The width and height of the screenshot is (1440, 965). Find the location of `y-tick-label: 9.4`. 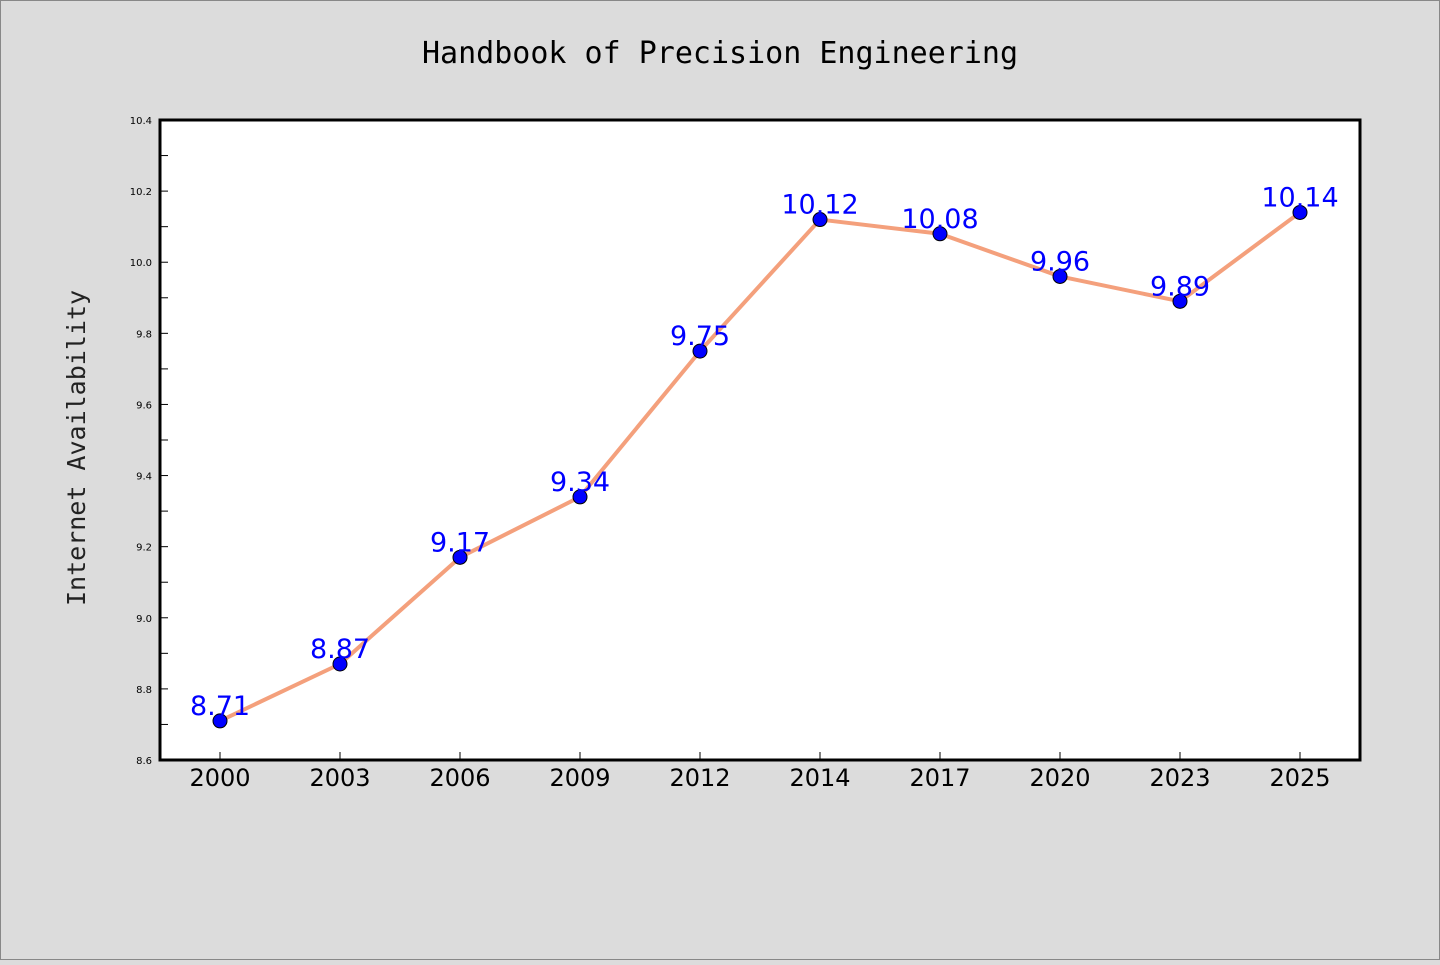

y-tick-label: 9.4 is located at coordinates (144, 477).